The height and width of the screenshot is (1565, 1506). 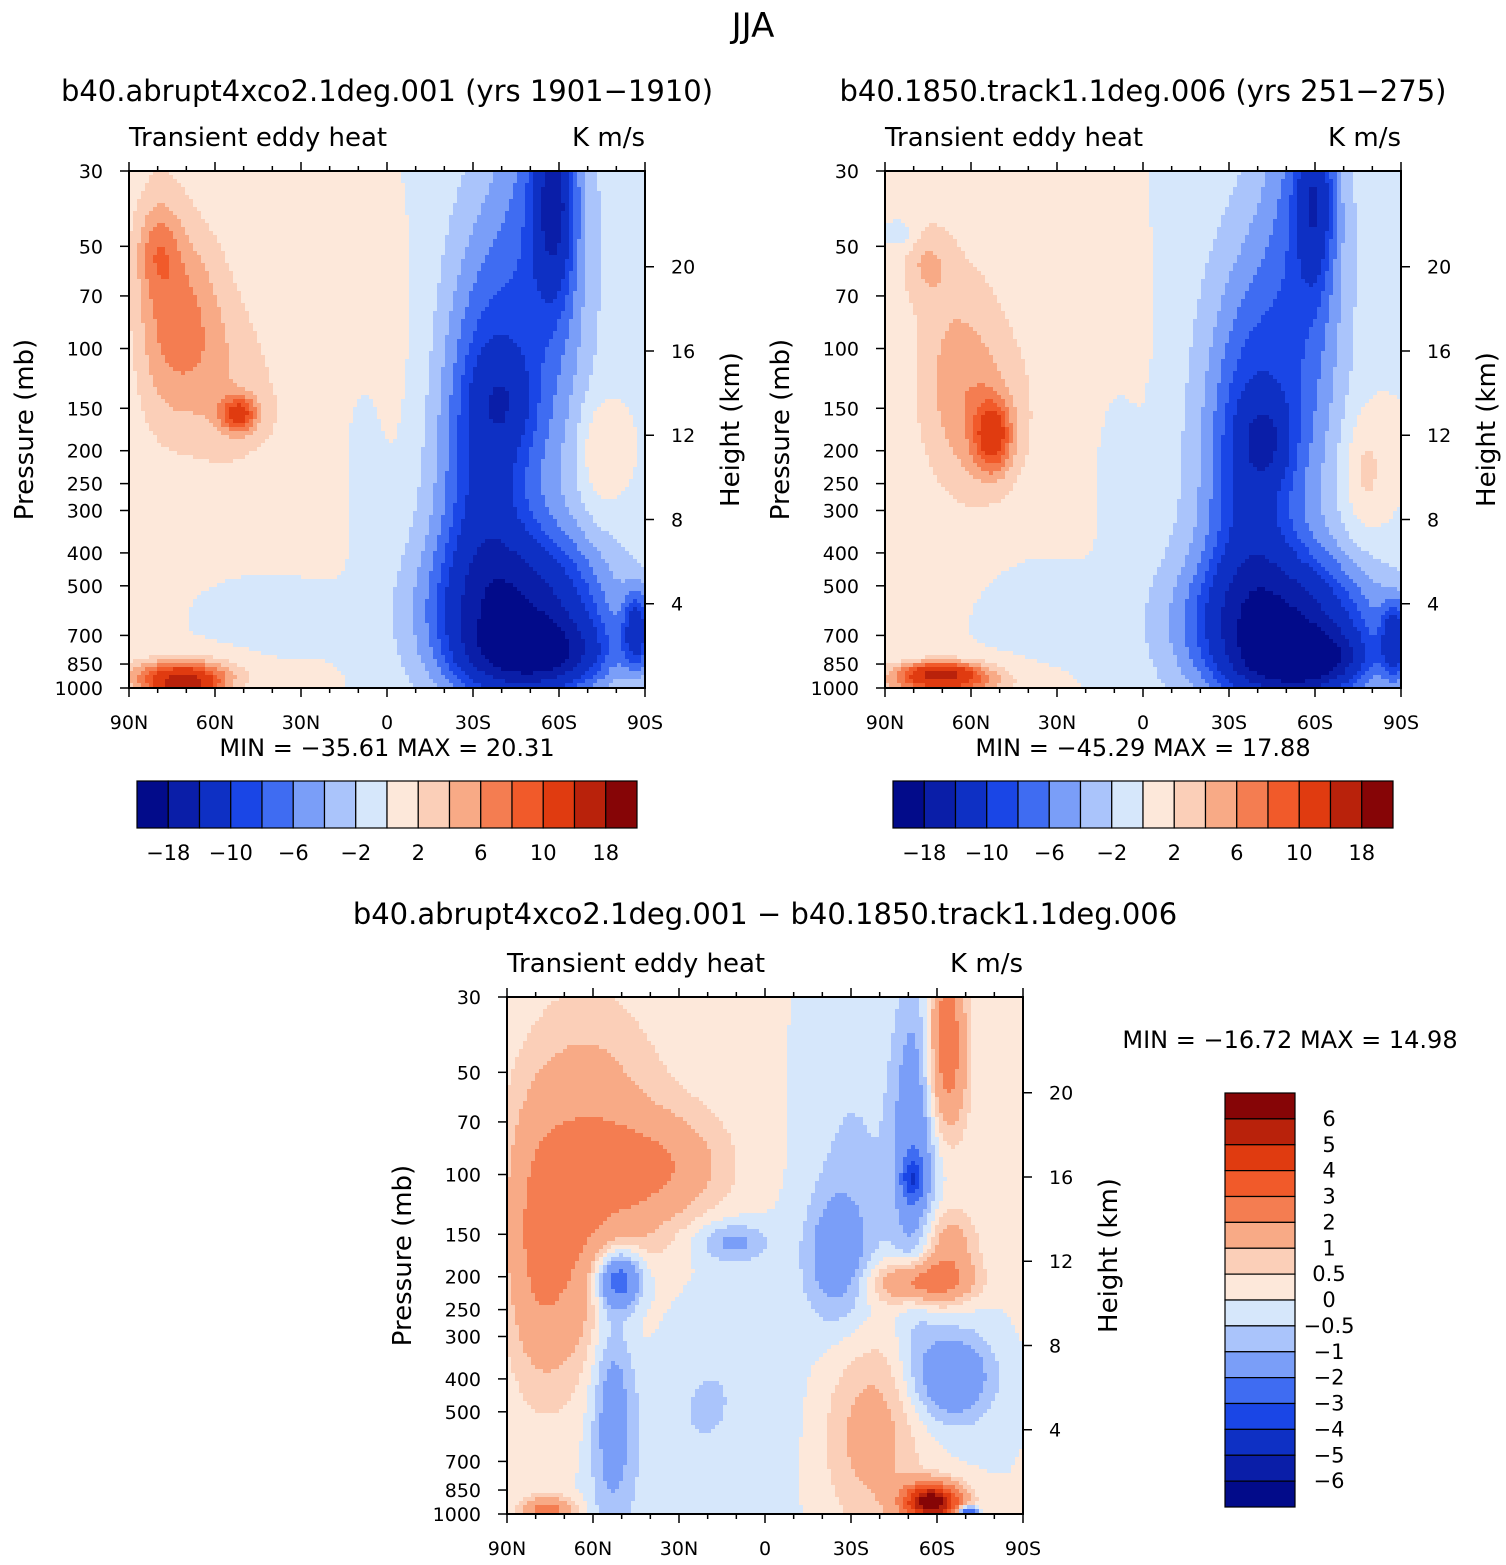 I want to click on panel-title: b40.abrupt4xco2.1deg.001 (yrs 1901−1910), so click(x=387, y=91).